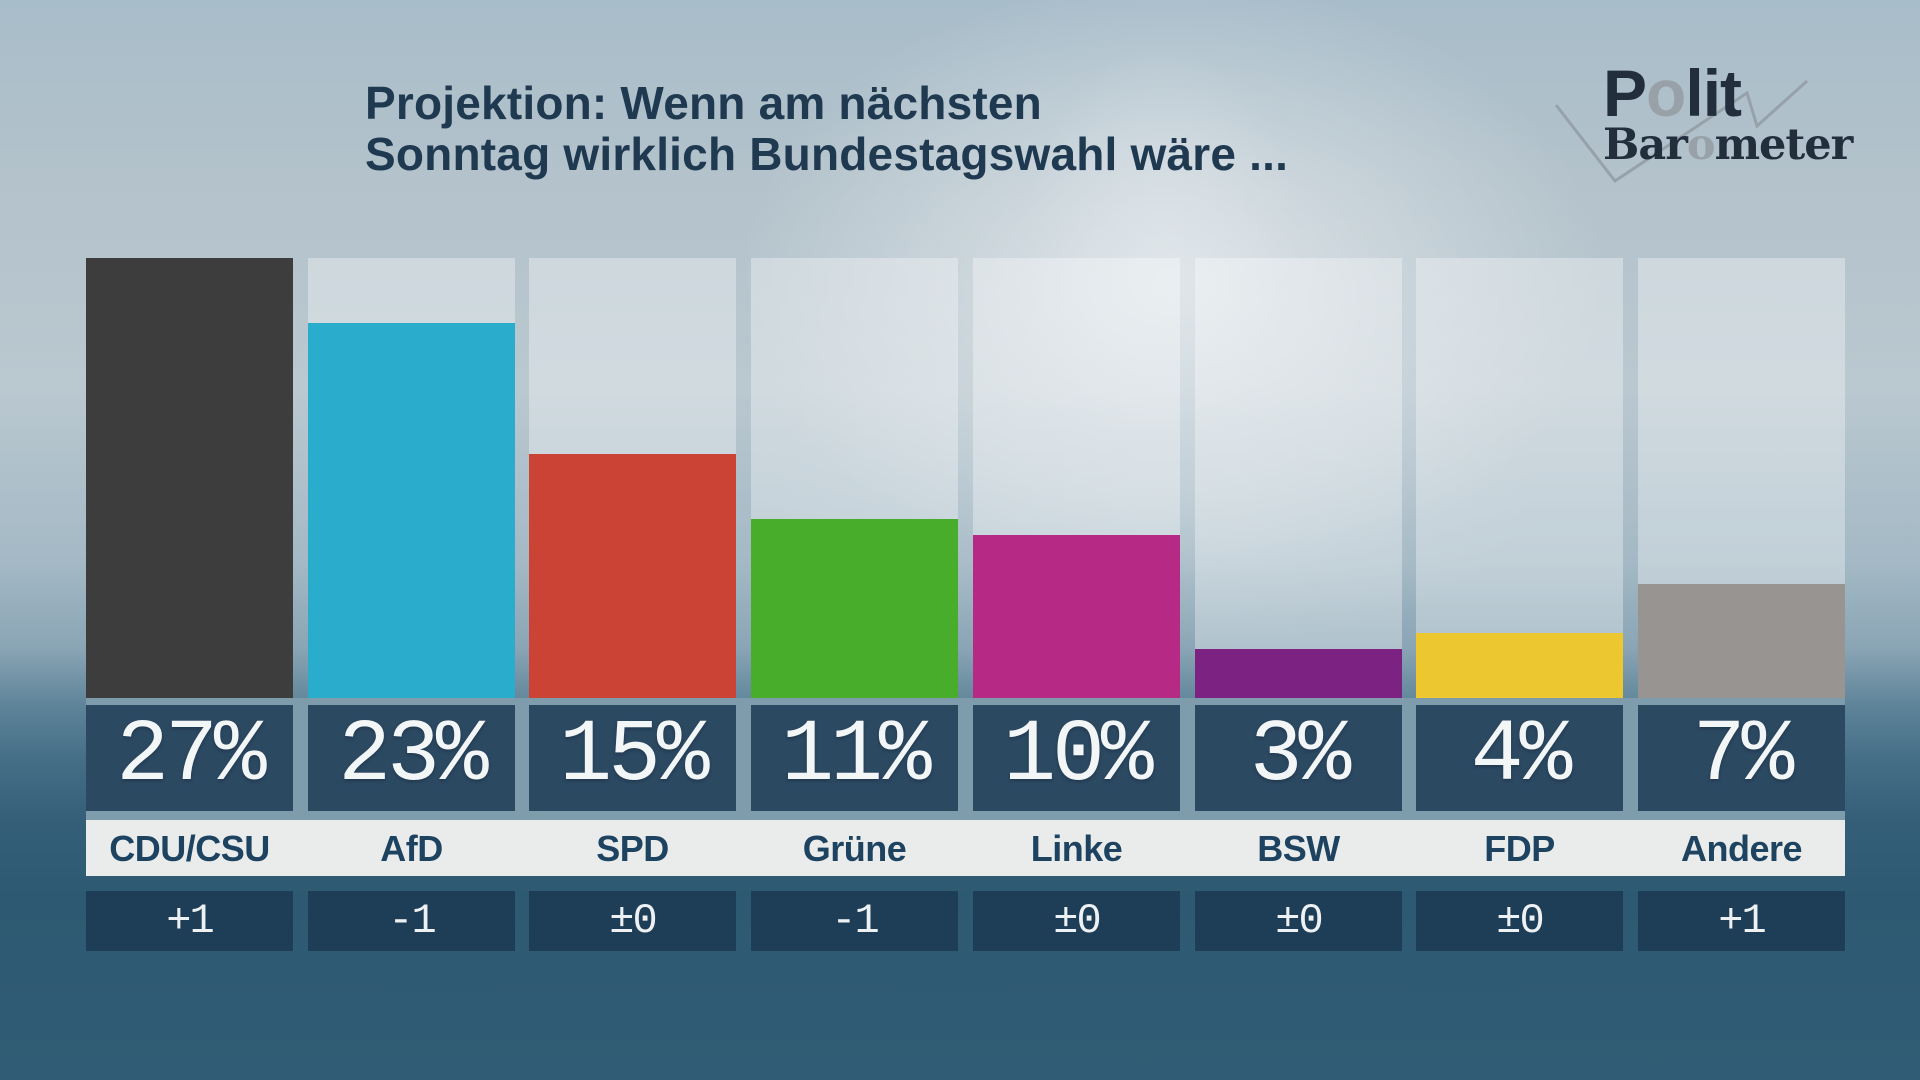  What do you see at coordinates (1076, 616) in the screenshot?
I see `bar-Linke` at bounding box center [1076, 616].